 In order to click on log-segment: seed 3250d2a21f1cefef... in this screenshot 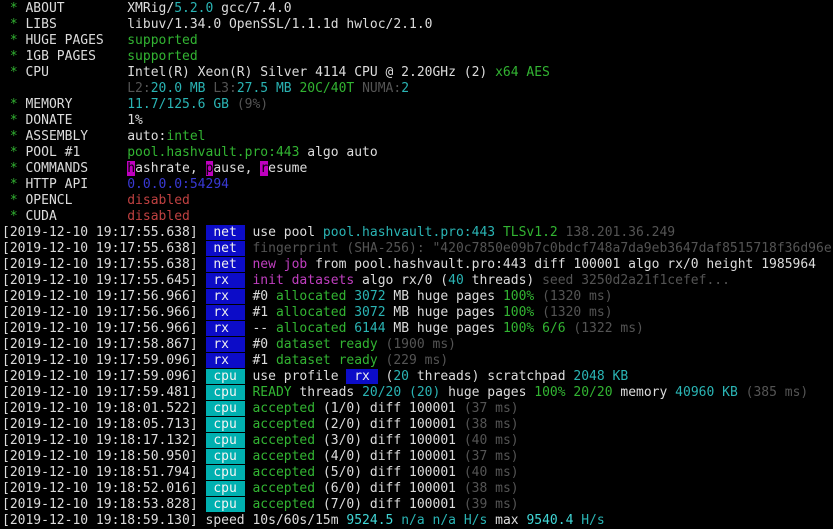, I will do `click(636, 280)`.